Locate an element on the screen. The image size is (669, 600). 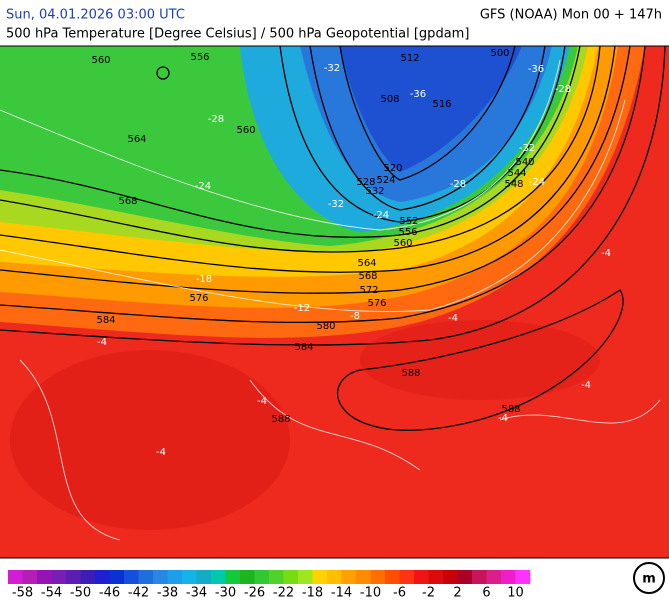
colorbar-label: -10 is located at coordinates (370, 593).